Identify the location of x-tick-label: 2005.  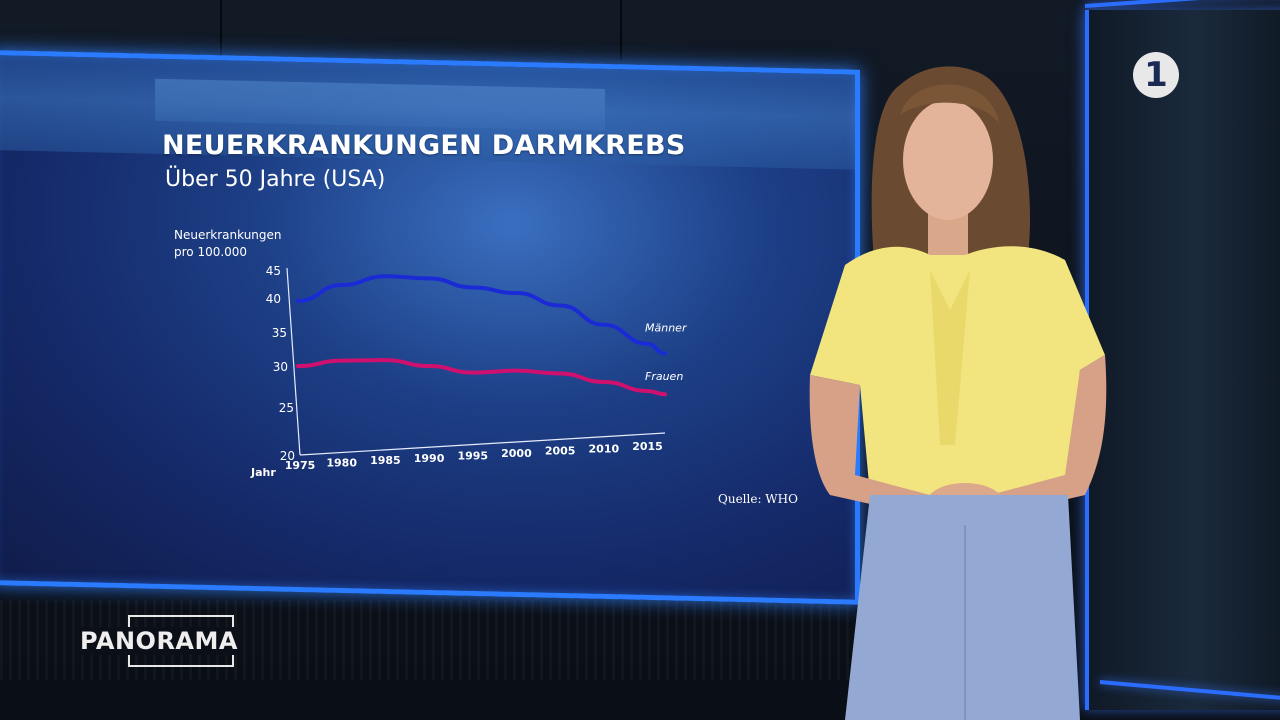
(560, 451).